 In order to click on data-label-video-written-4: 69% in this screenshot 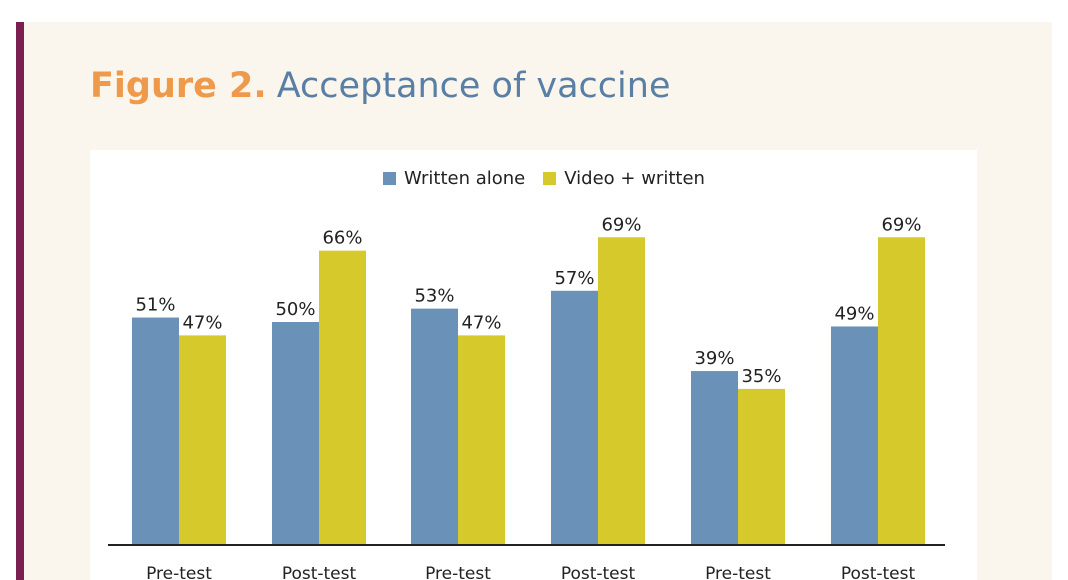, I will do `click(621, 224)`.